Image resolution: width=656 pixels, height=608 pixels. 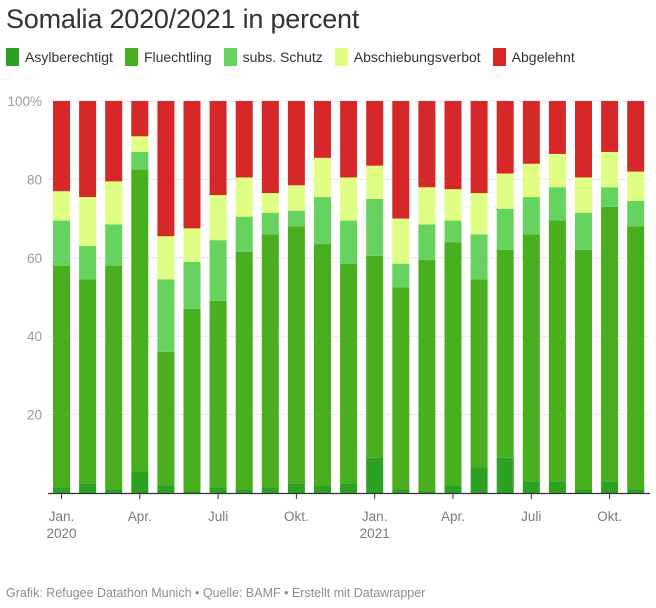 I want to click on x-tick-label: Juli, so click(x=218, y=516).